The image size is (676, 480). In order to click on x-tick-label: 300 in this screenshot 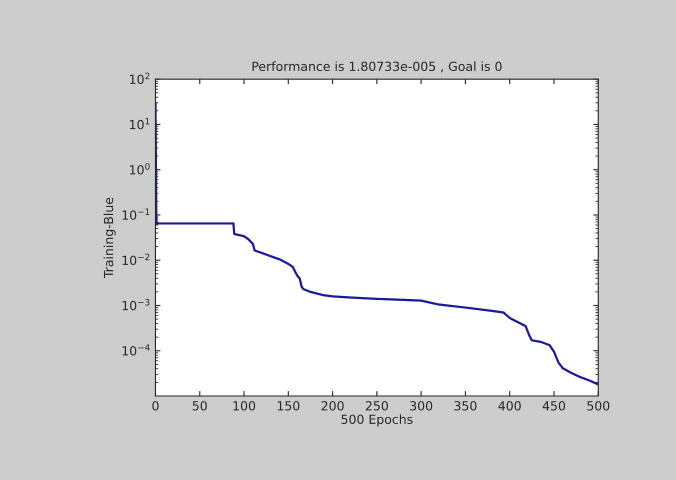, I will do `click(421, 406)`.